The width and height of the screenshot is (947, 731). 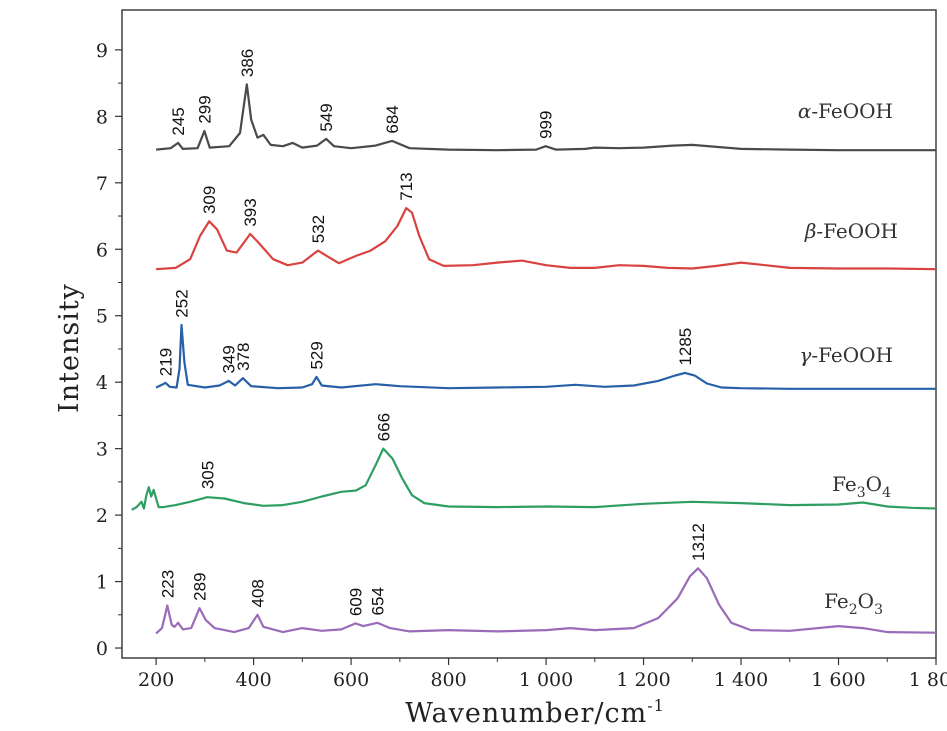 I want to click on series-labels: α-FeOOH β-FeOOH γ-FeOOH Fe3O4 Fe2O3, so click(x=848, y=358).